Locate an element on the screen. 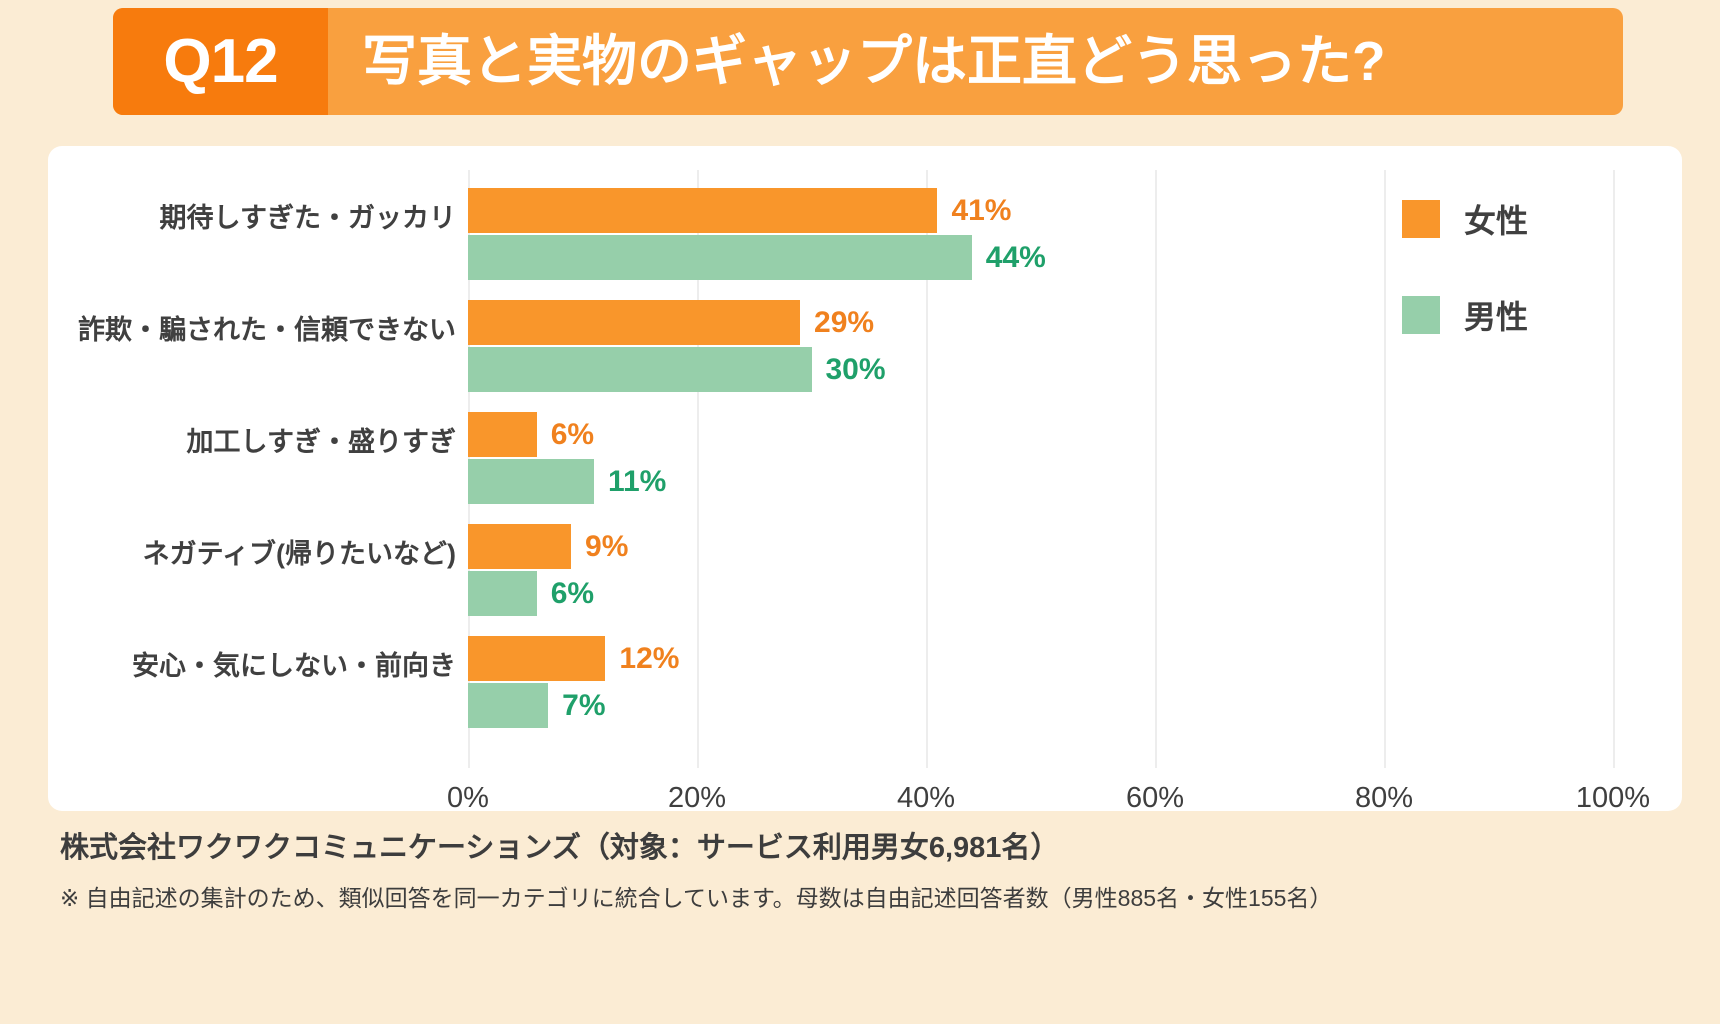 The image size is (1720, 1024). legend-swatch-male is located at coordinates (1421, 315).